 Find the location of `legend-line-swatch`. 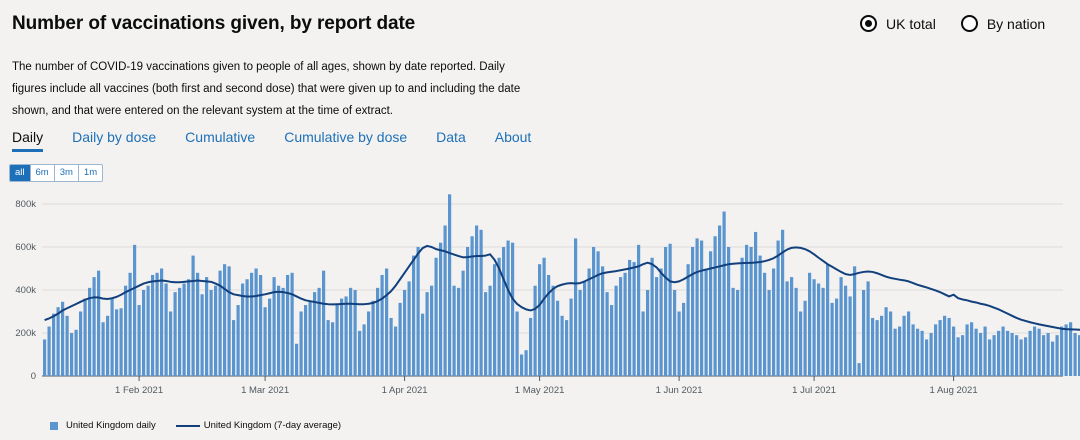

legend-line-swatch is located at coordinates (187, 425).